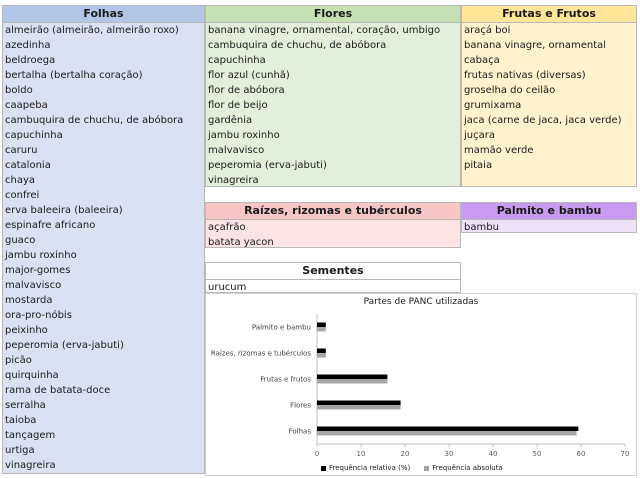  I want to click on table-row: catalonia, so click(28, 165).